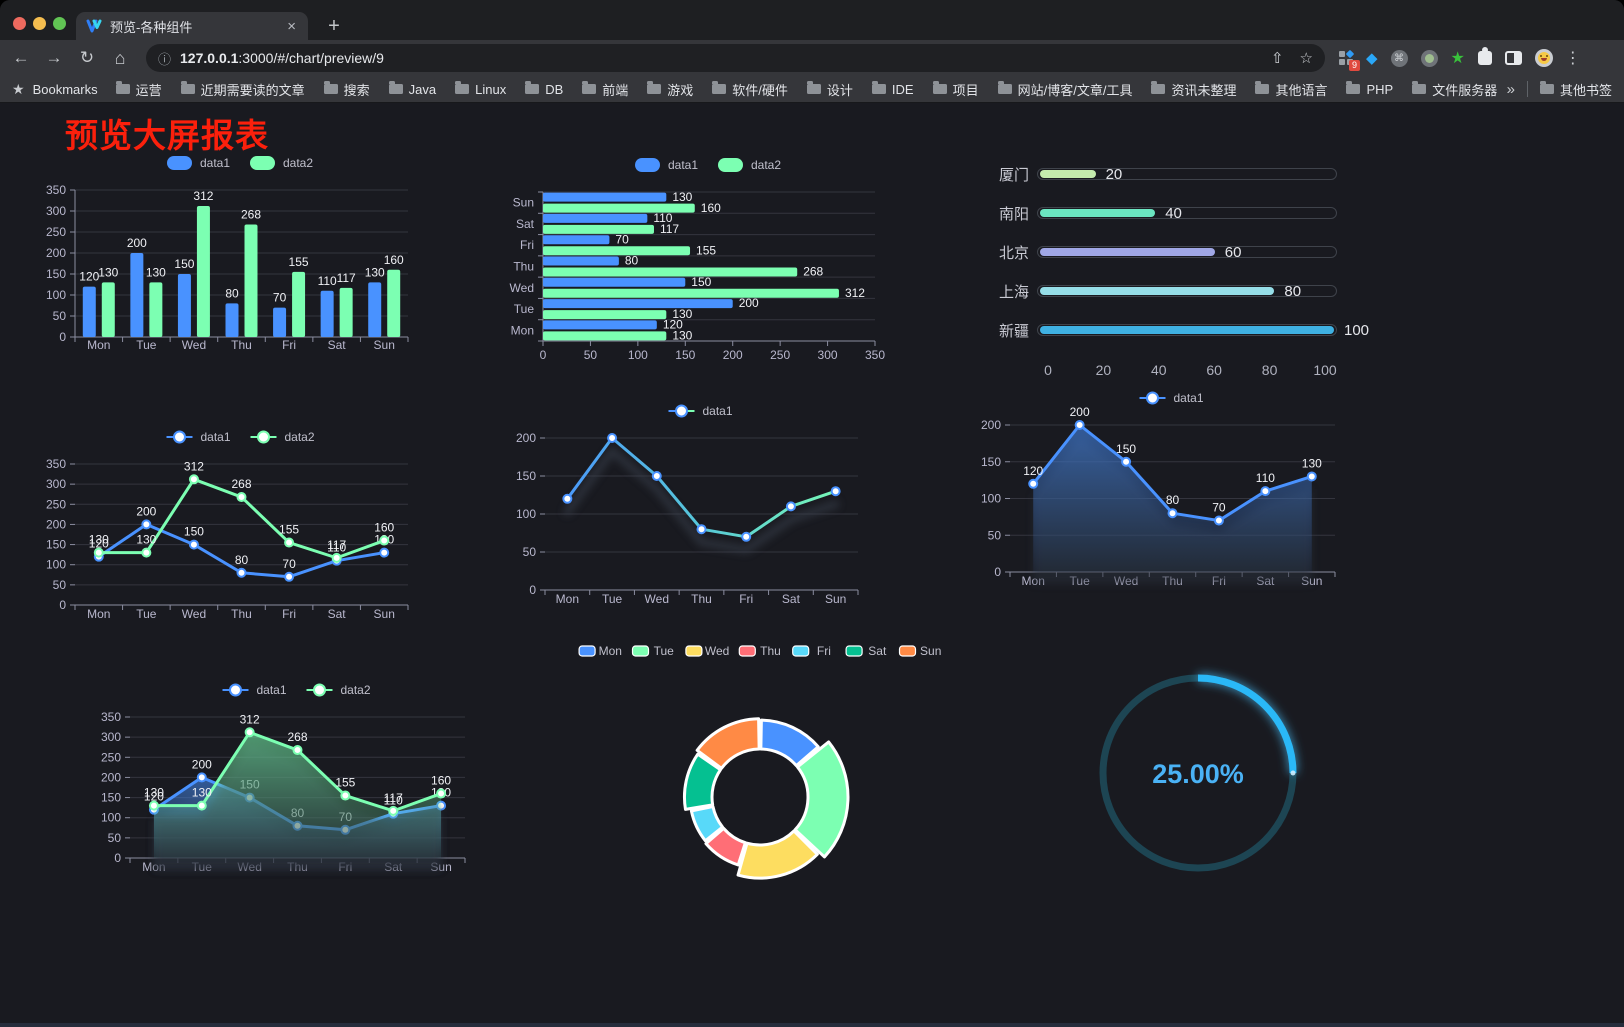 The height and width of the screenshot is (1027, 1624). Describe the element at coordinates (1187, 174) in the screenshot. I see `progress-track: 20` at that location.